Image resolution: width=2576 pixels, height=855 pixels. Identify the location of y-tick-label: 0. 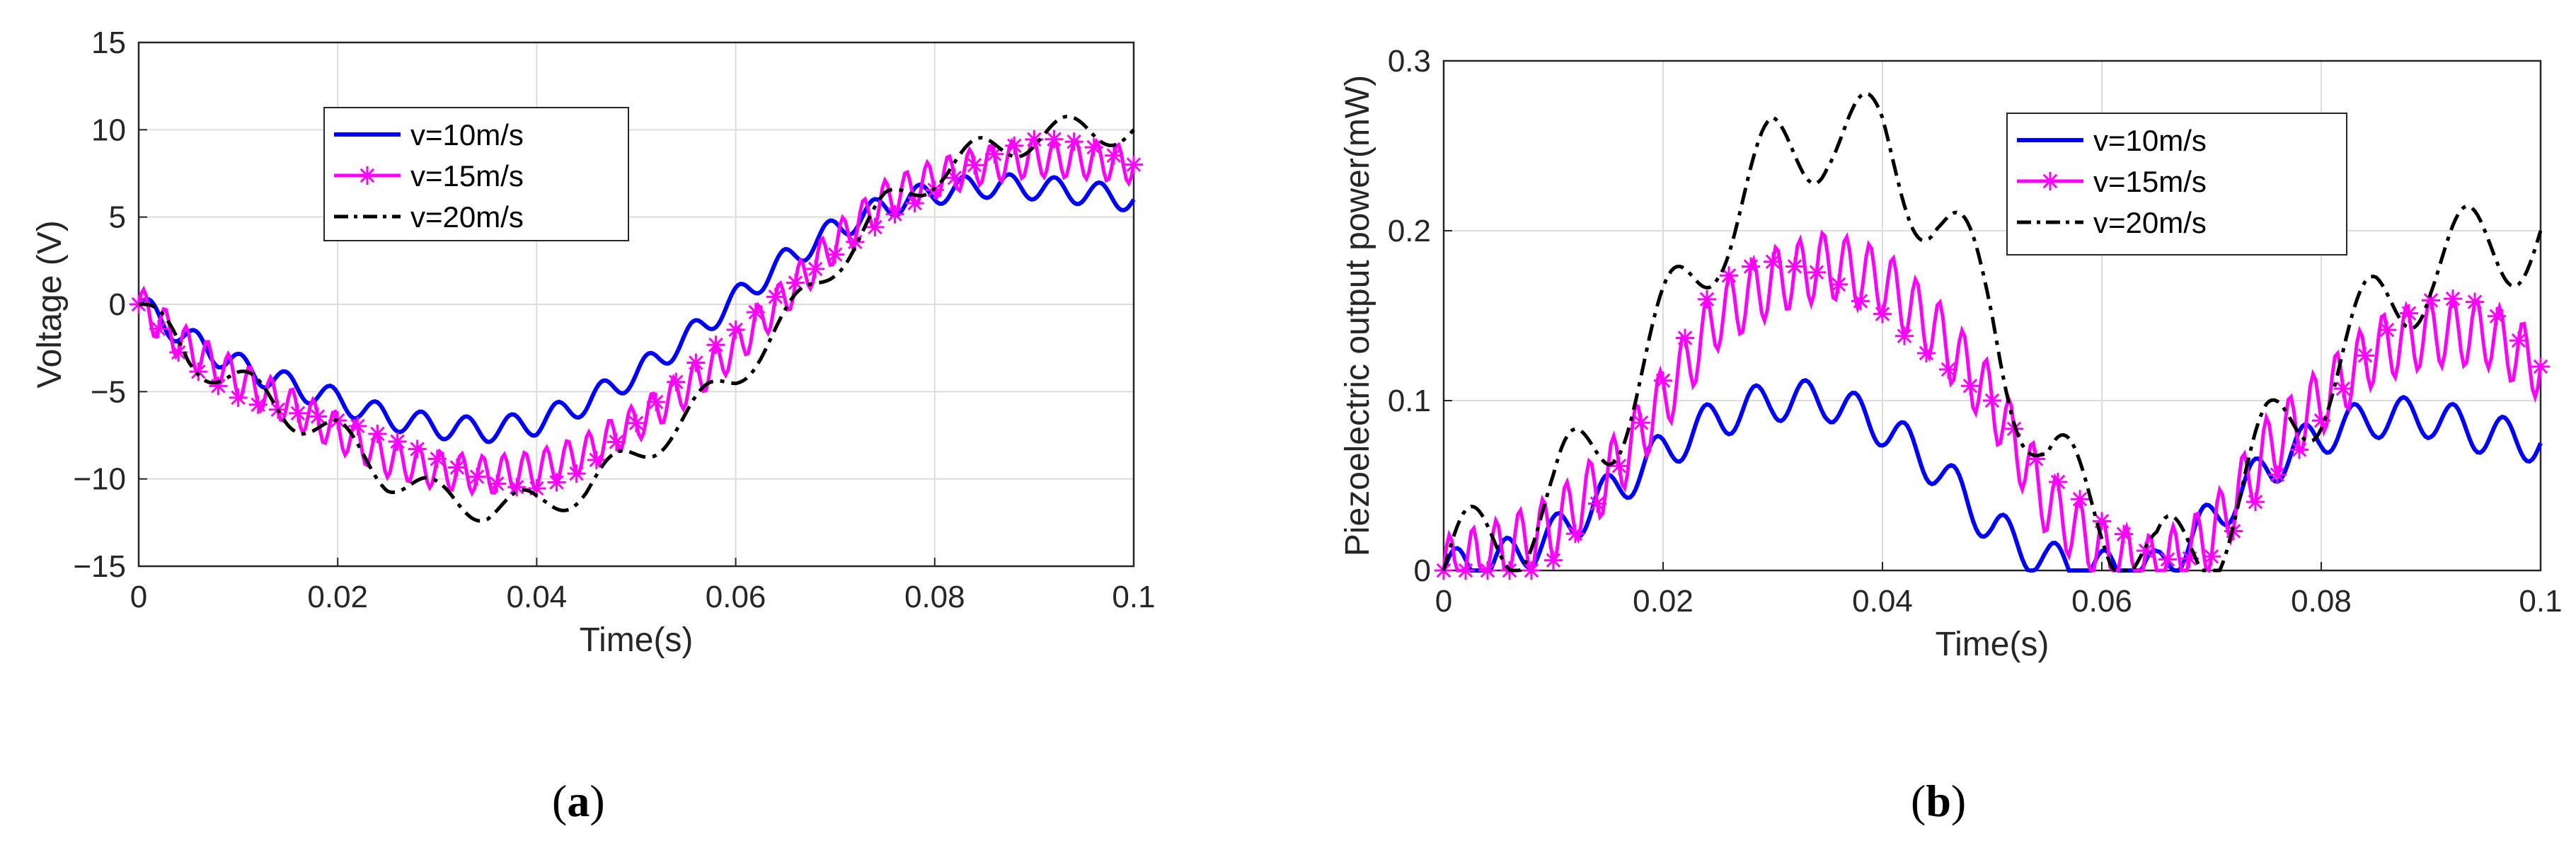
(1422, 570).